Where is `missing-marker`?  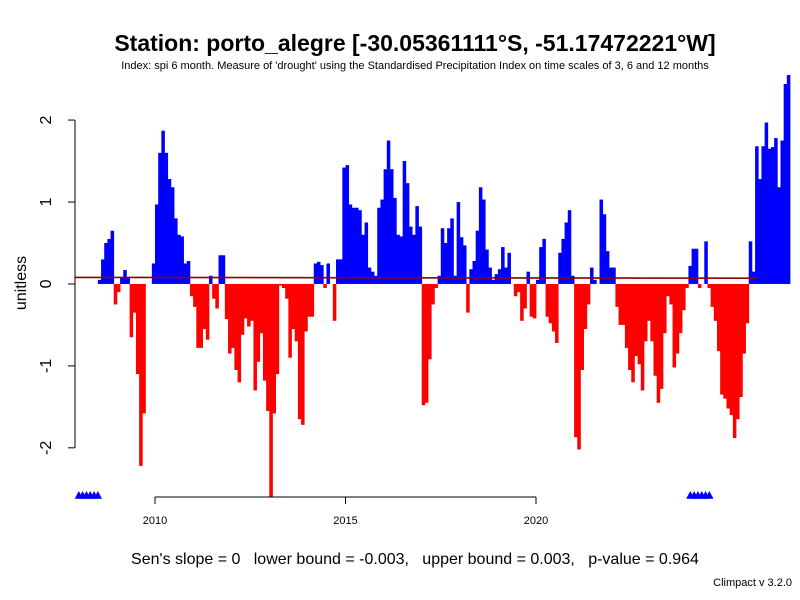
missing-marker is located at coordinates (709, 495).